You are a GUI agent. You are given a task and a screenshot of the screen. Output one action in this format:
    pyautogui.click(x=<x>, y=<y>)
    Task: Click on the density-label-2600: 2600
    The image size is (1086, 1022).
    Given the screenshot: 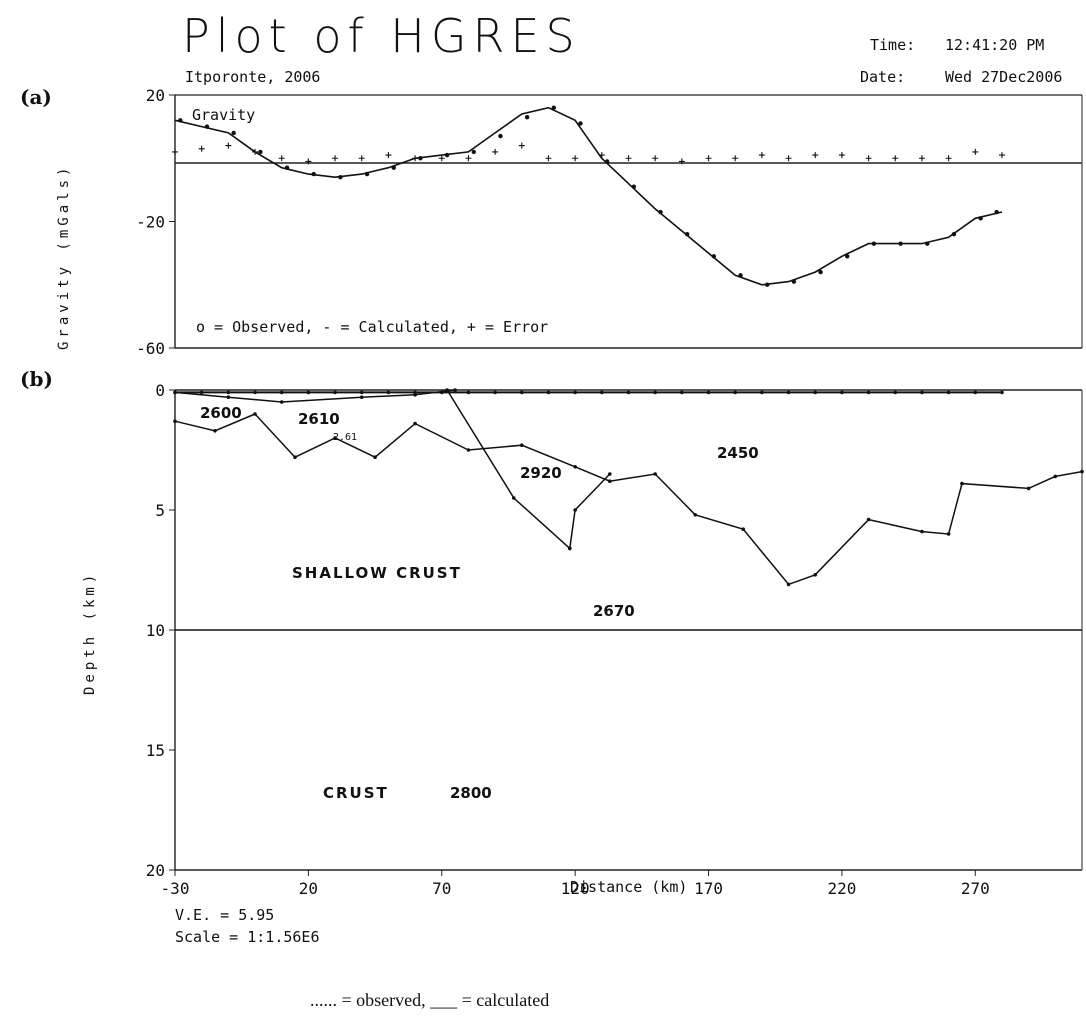 What is the action you would take?
    pyautogui.click(x=221, y=413)
    